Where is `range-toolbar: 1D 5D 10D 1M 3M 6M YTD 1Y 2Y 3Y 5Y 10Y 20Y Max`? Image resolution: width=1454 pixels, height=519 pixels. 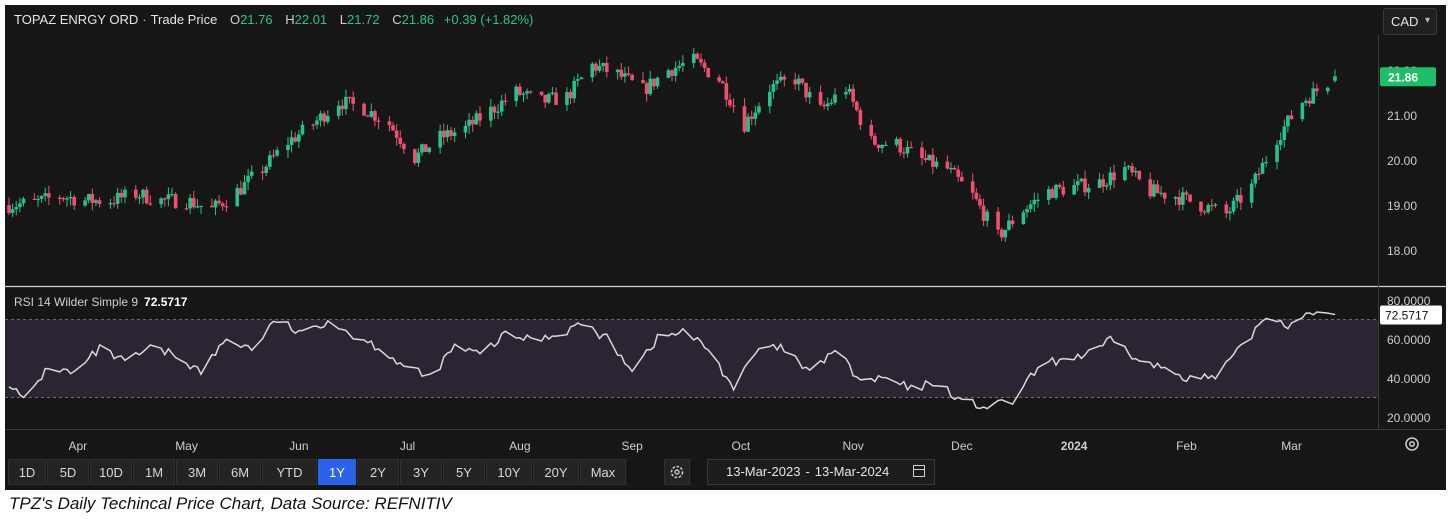
range-toolbar: 1D 5D 10D 1M 3M 6M YTD 1Y 2Y 3Y 5Y 10Y 20Y Max is located at coordinates (317, 472).